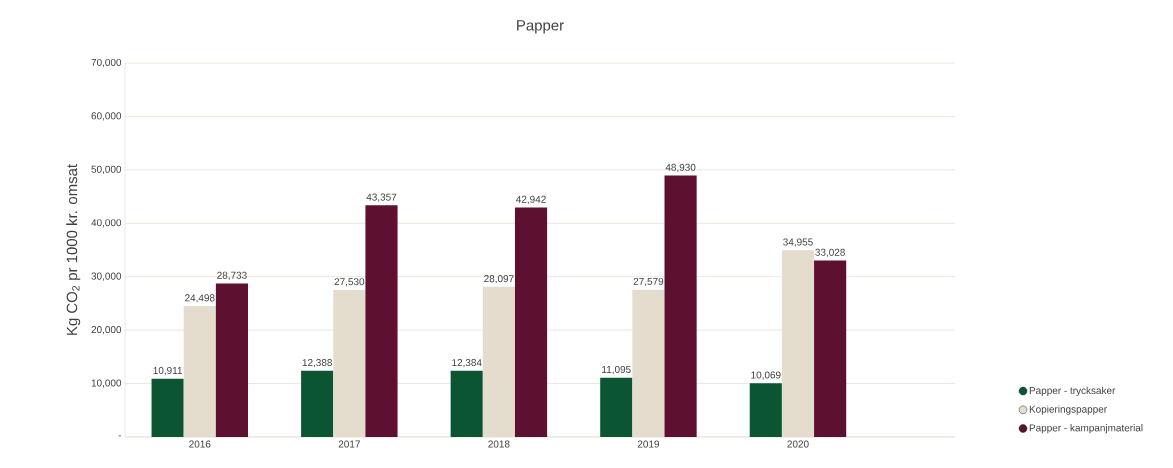 The image size is (1173, 468). I want to click on data-label: 24,498, so click(200, 298).